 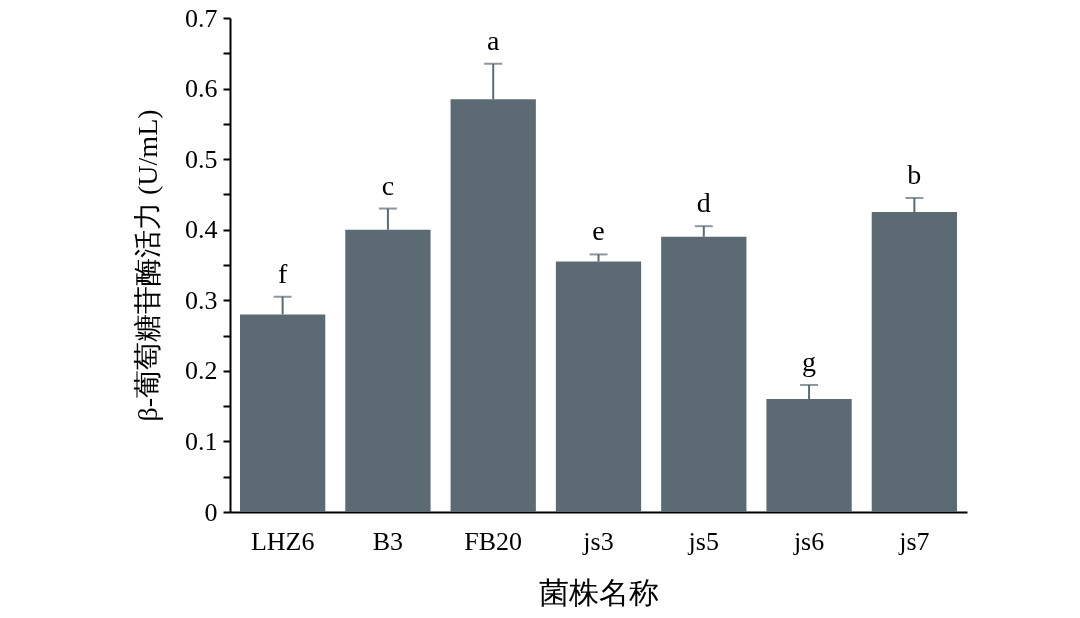 What do you see at coordinates (493, 40) in the screenshot?
I see `annotation: a` at bounding box center [493, 40].